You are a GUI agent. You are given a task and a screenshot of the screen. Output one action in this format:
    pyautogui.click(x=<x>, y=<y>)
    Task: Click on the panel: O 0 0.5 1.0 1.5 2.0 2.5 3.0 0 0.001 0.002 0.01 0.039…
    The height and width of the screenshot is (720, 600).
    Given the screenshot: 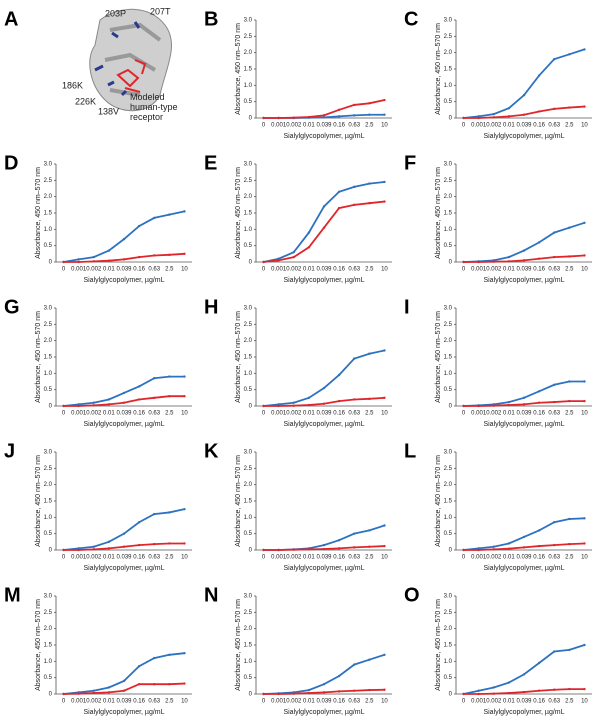 What is the action you would take?
    pyautogui.click(x=498, y=650)
    